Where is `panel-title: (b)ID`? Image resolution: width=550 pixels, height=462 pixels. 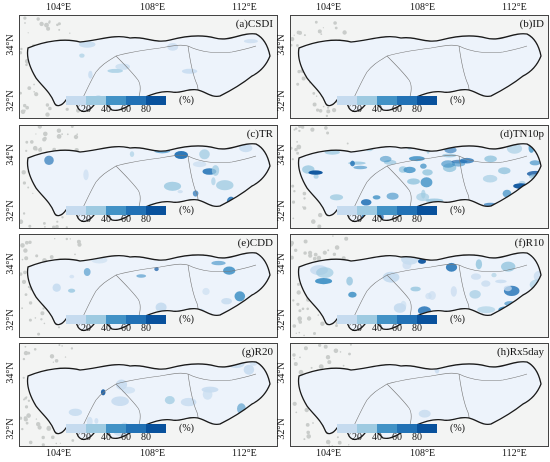
panel-title: (b)ID is located at coordinates (531, 24).